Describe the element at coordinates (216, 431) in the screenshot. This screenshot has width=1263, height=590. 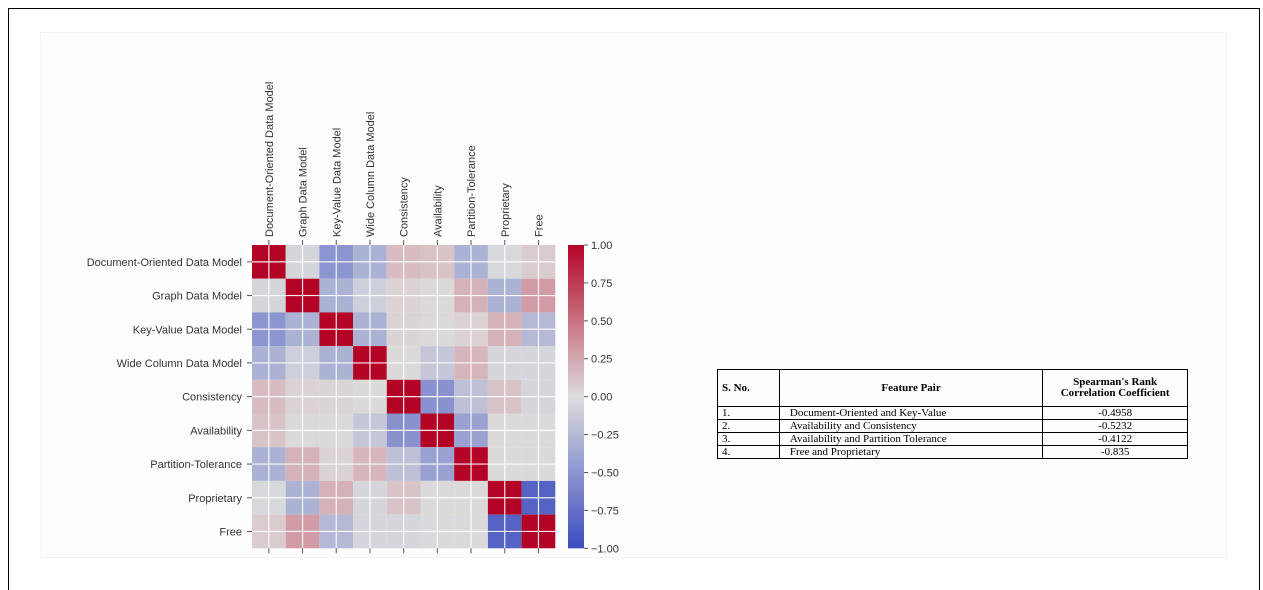
I see `row-label: Availability` at that location.